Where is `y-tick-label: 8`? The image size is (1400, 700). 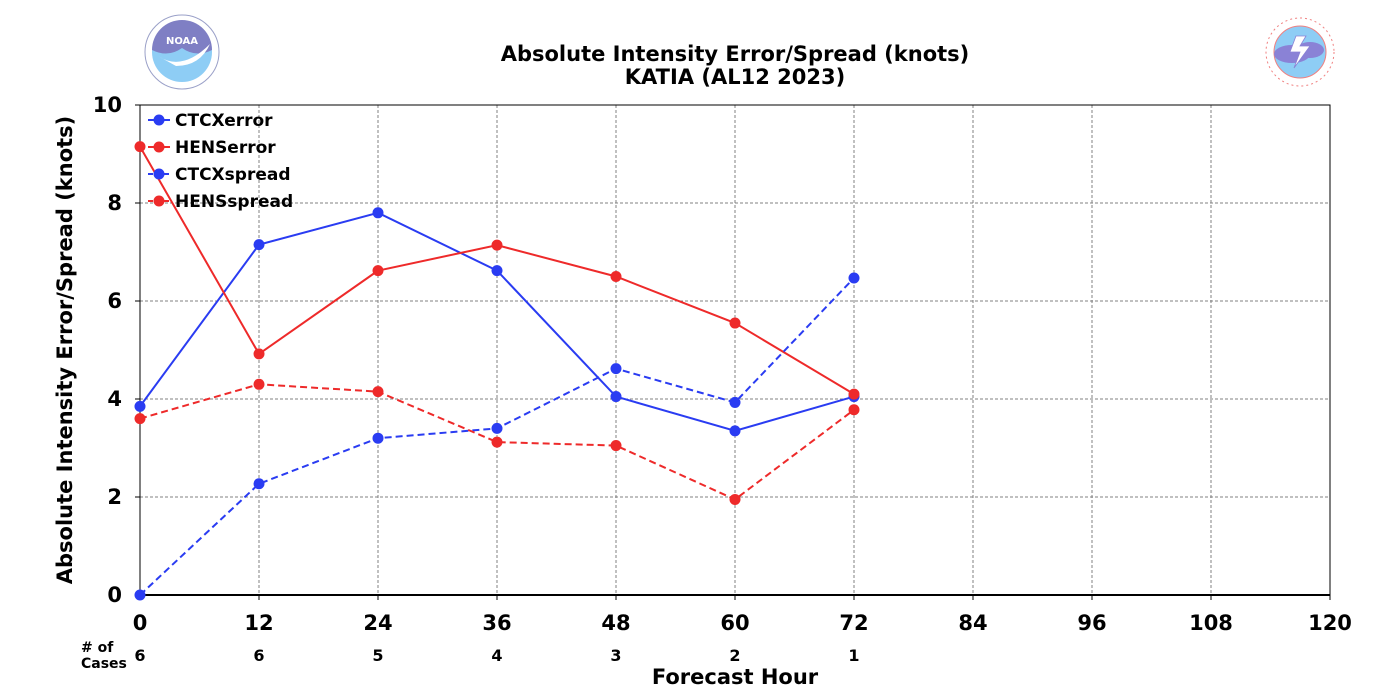
y-tick-label: 8 is located at coordinates (114, 203).